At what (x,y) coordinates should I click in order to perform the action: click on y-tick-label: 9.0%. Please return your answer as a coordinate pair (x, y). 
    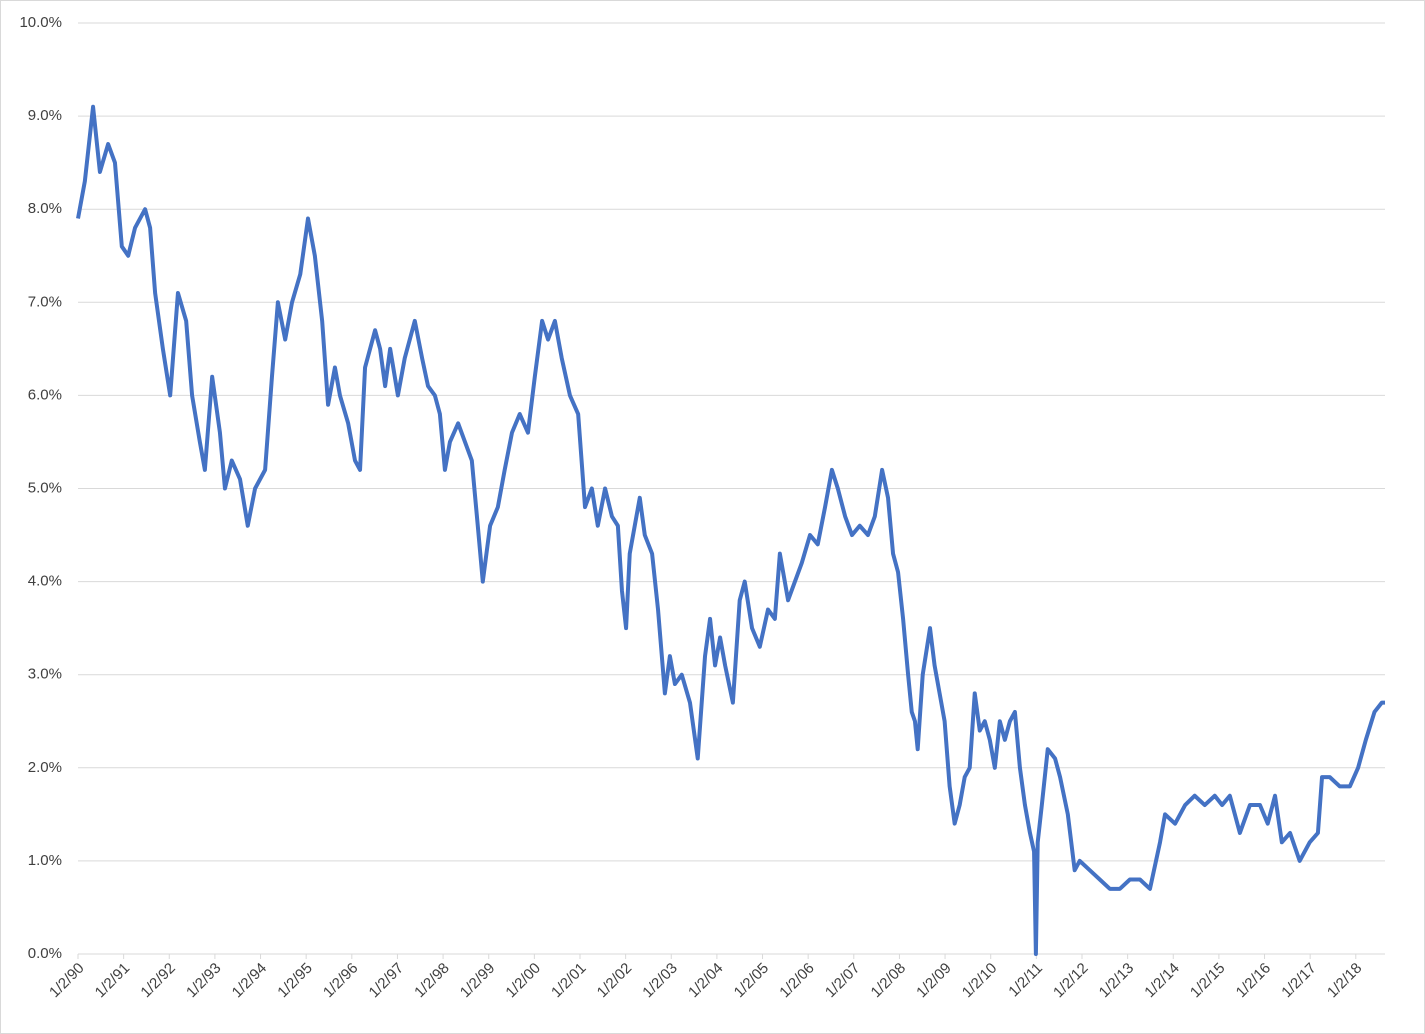
    Looking at the image, I should click on (45, 115).